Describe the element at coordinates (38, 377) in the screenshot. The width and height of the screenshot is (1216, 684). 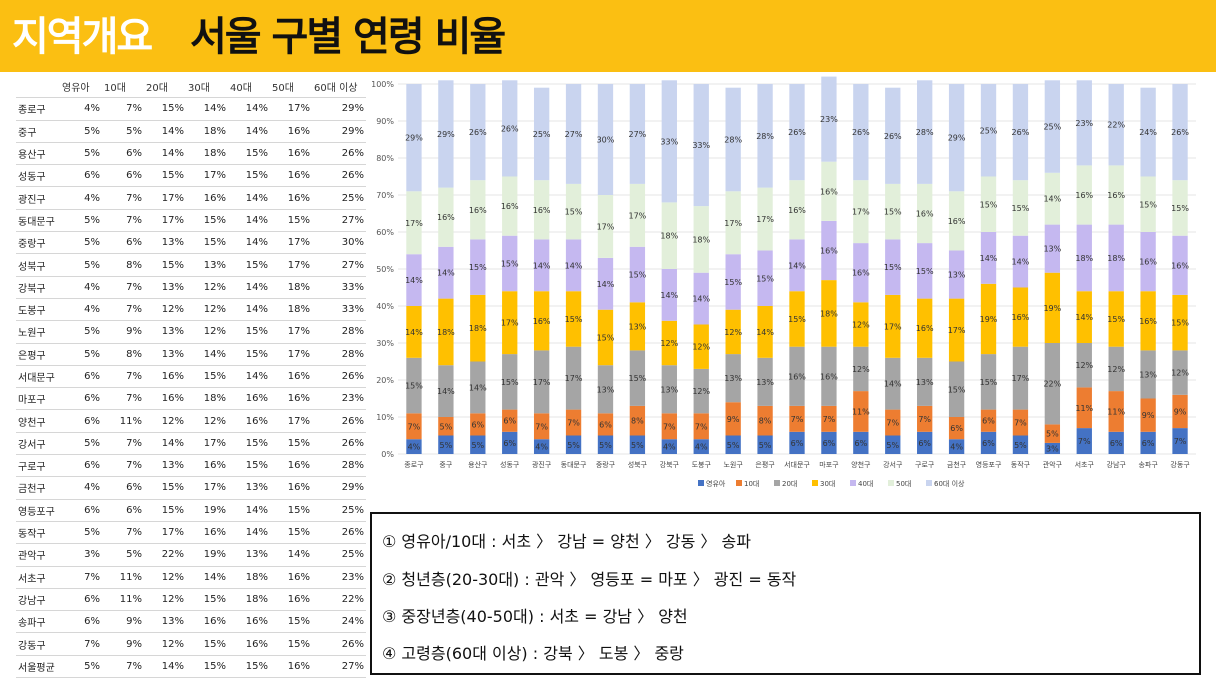
I see `row-district-name: 서대문구` at that location.